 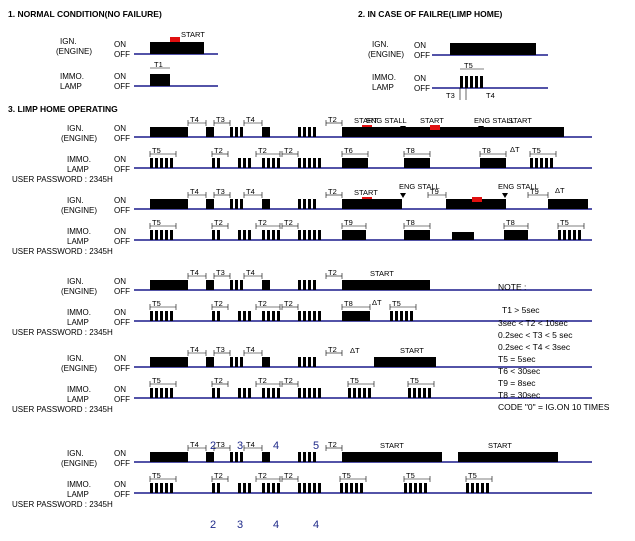 I want to click on engine-label: (ENGINE), so click(x=79, y=368).